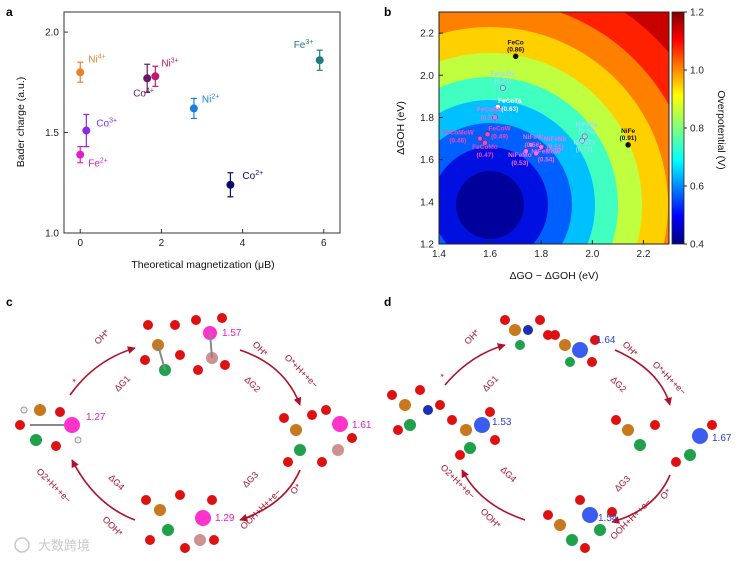 The width and height of the screenshot is (746, 561). I want to click on cb-tick-label: 0.6, so click(697, 187).